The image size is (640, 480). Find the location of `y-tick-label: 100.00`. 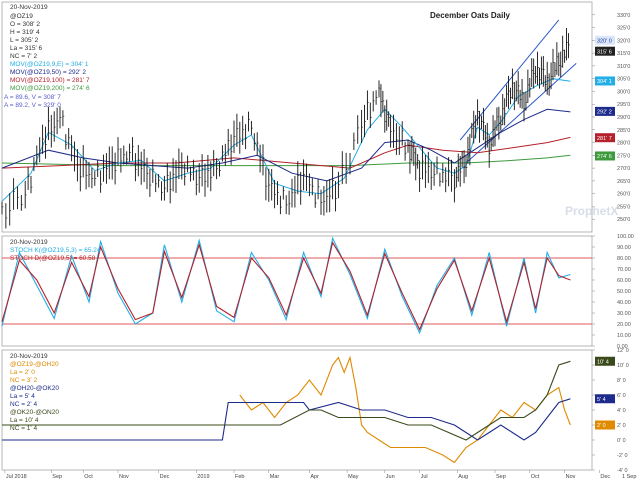

y-tick-label: 100.00 is located at coordinates (625, 237).